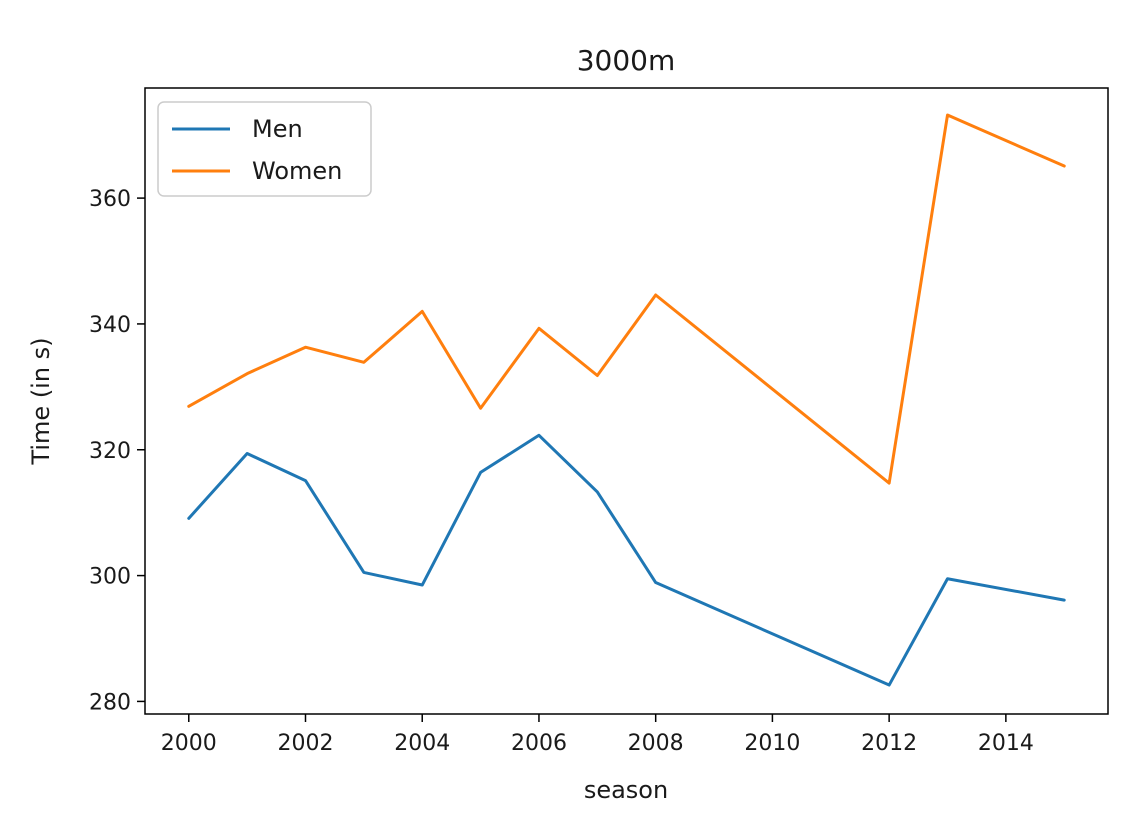 The height and width of the screenshot is (830, 1144). What do you see at coordinates (277, 129) in the screenshot?
I see `legend-label-men: Men` at bounding box center [277, 129].